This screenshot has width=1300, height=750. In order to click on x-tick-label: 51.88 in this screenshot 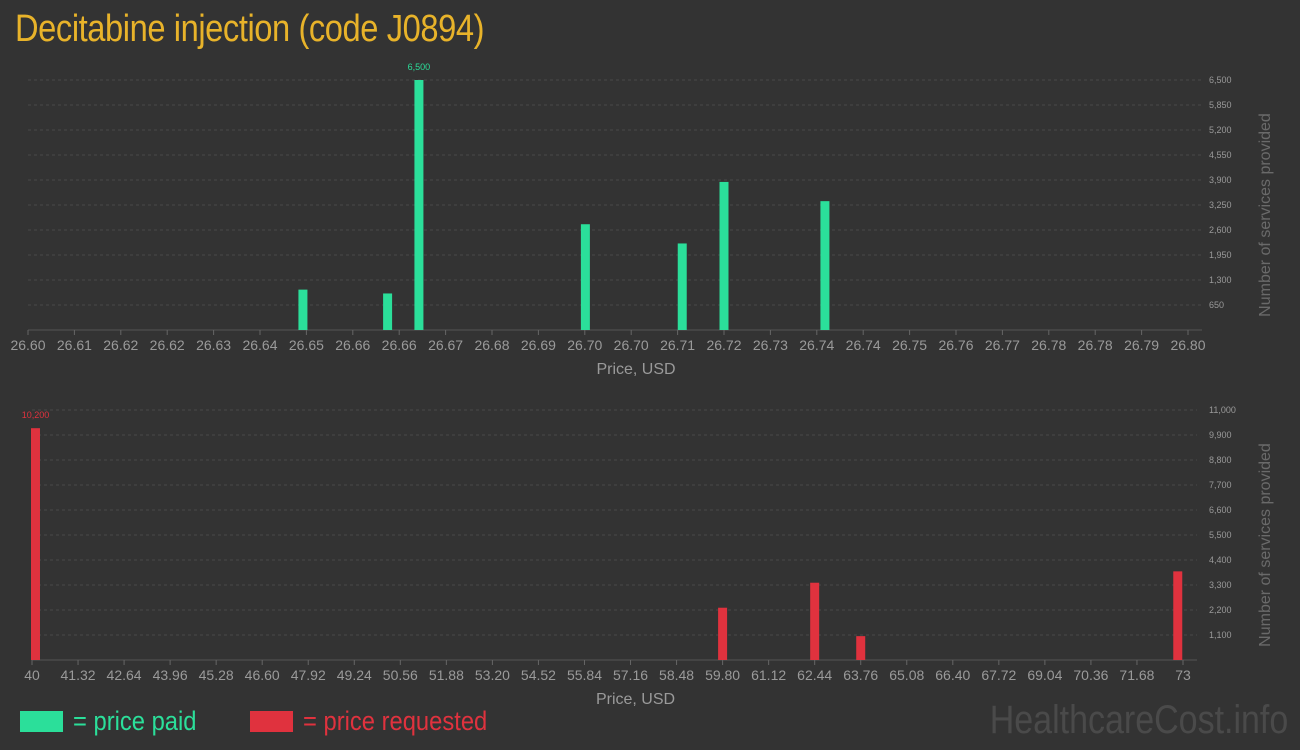, I will do `click(446, 675)`.